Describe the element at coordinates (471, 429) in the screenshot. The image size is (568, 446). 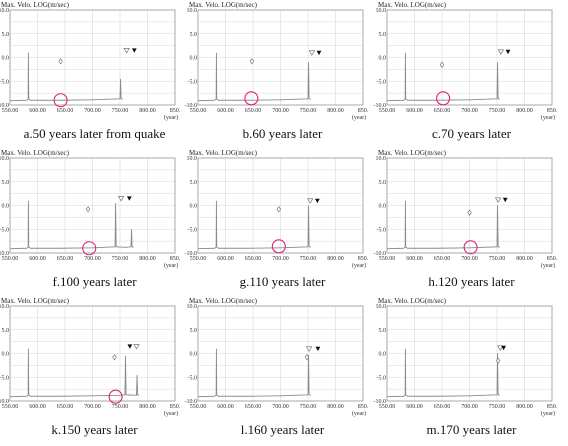
I see `panel-caption: m.170 years later` at that location.